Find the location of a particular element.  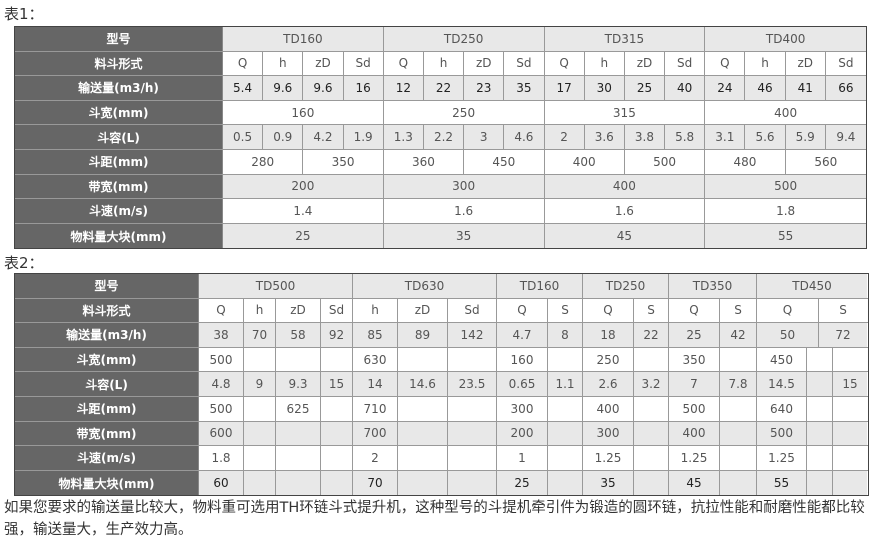

table-cell: TD160 is located at coordinates (303, 39).